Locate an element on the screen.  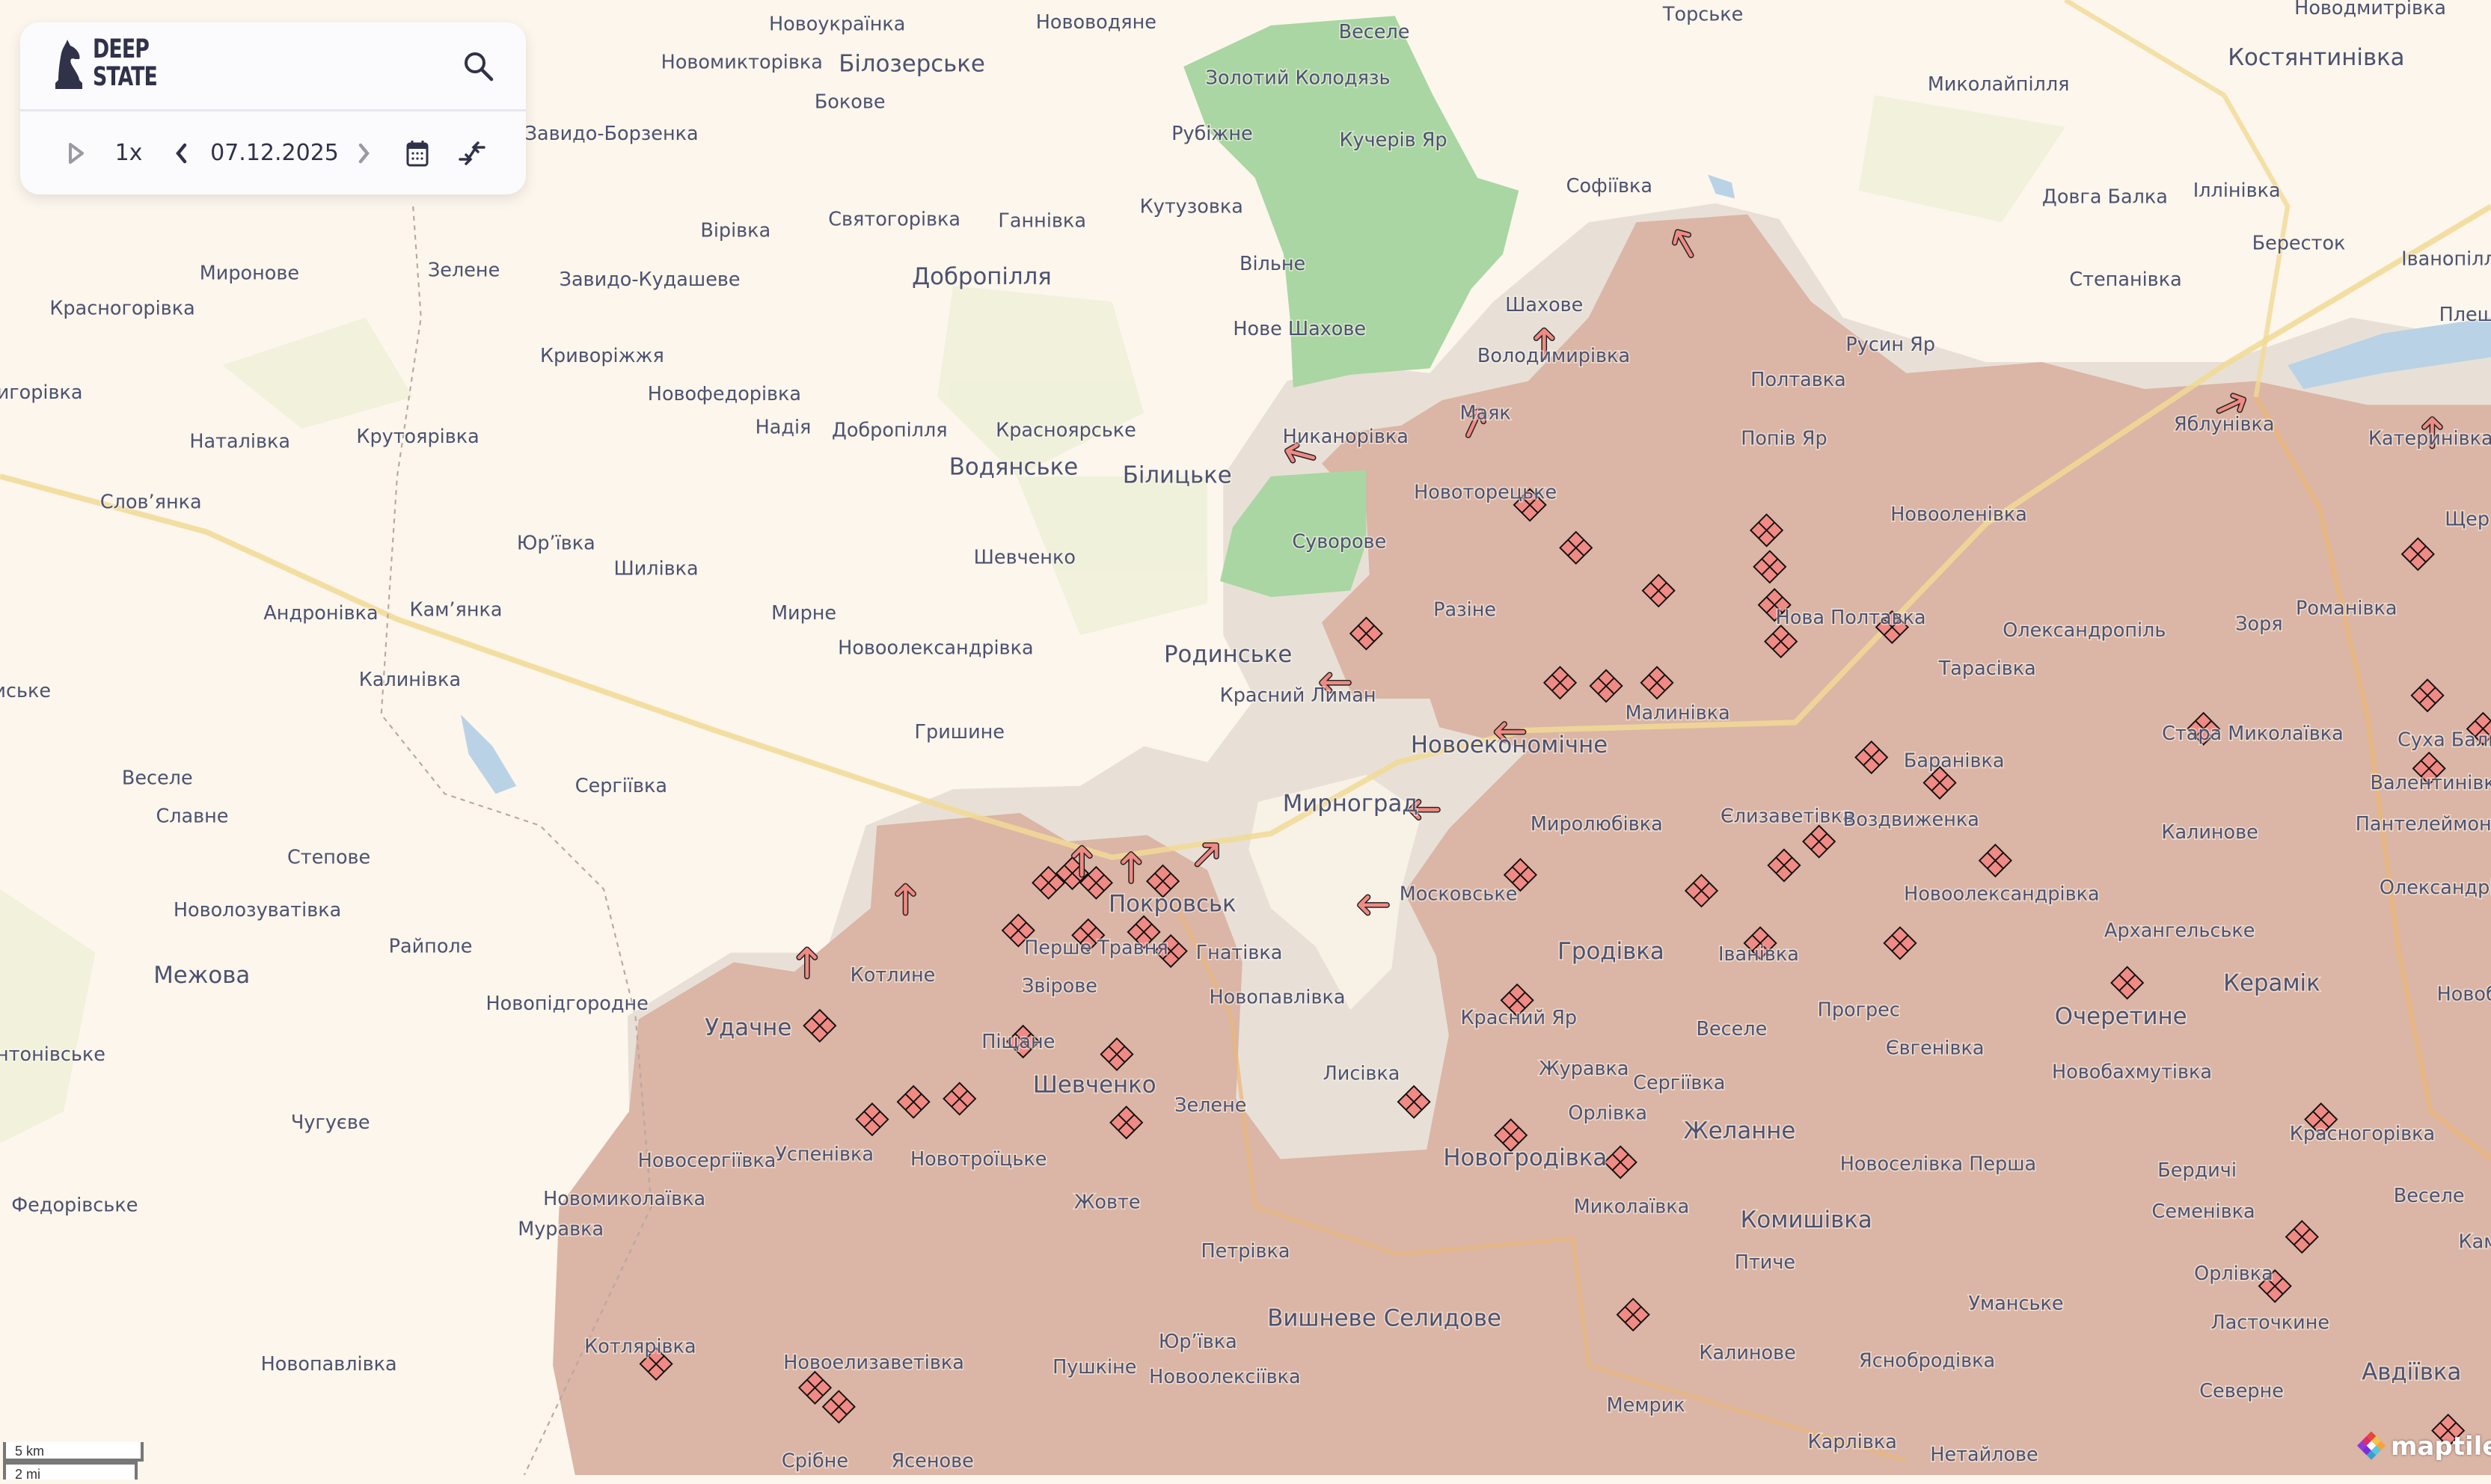
compare-button is located at coordinates (472, 152).